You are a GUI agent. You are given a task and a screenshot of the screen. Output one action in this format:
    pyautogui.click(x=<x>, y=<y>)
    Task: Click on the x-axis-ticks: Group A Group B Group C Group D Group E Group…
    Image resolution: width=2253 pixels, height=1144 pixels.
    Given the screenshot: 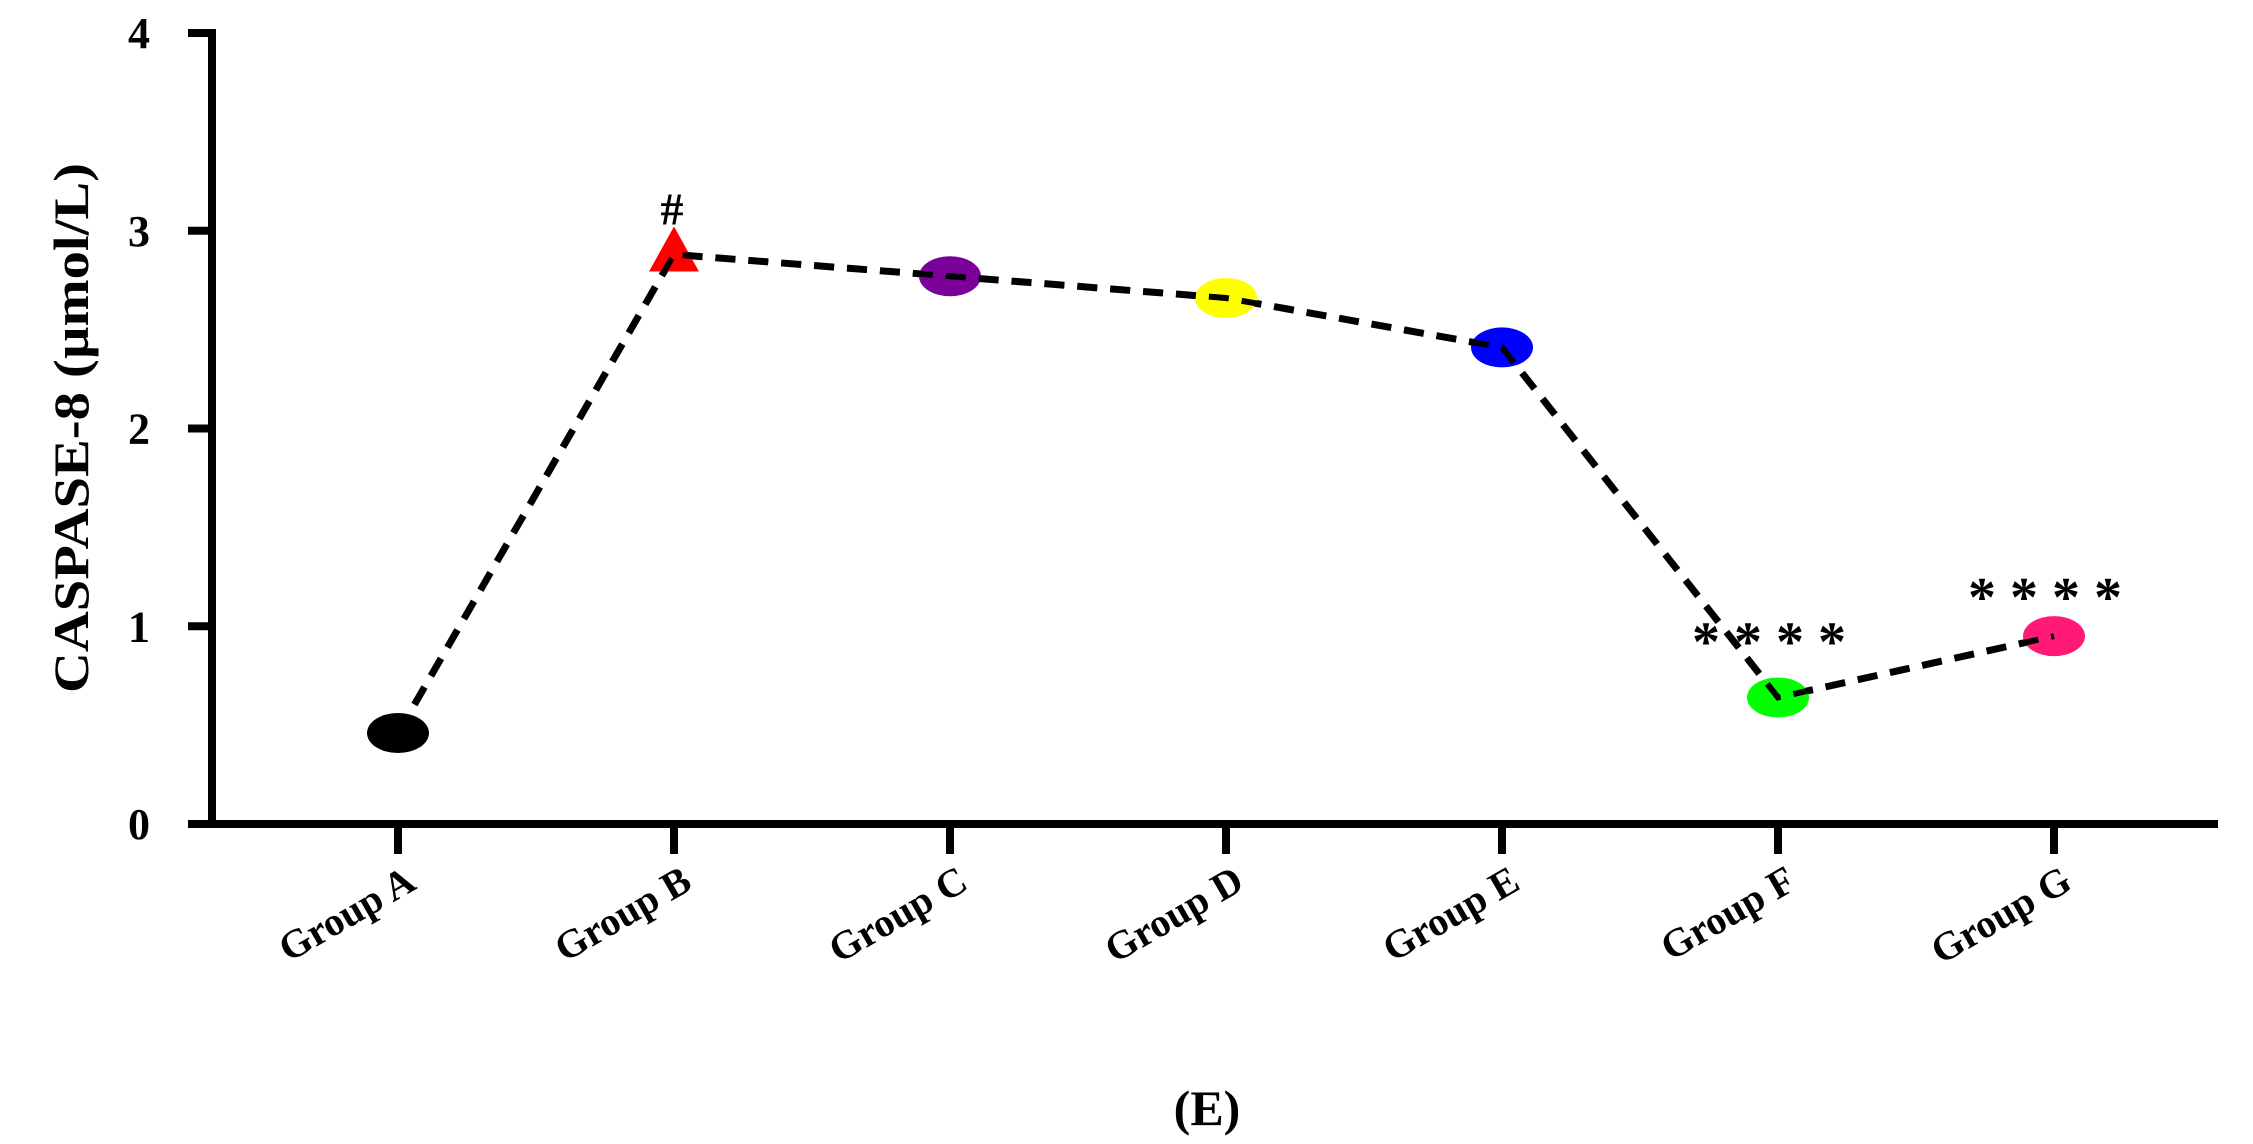 What is the action you would take?
    pyautogui.click(x=1175, y=898)
    